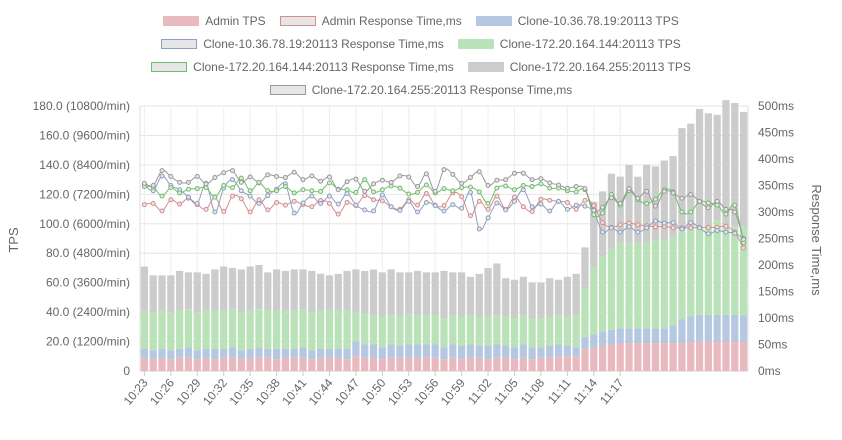 This screenshot has width=842, height=440. Describe the element at coordinates (577, 21) in the screenshot. I see `legend-item-clone19-tps: Clone-10.36.78.19:20113 TPS` at that location.